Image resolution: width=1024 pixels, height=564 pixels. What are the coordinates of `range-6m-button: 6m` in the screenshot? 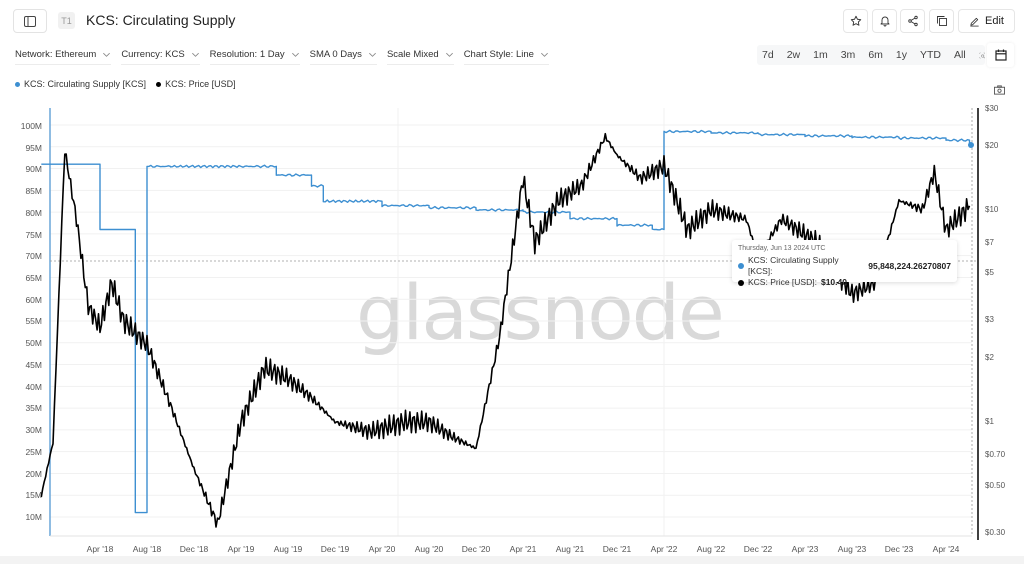 It's located at (875, 55).